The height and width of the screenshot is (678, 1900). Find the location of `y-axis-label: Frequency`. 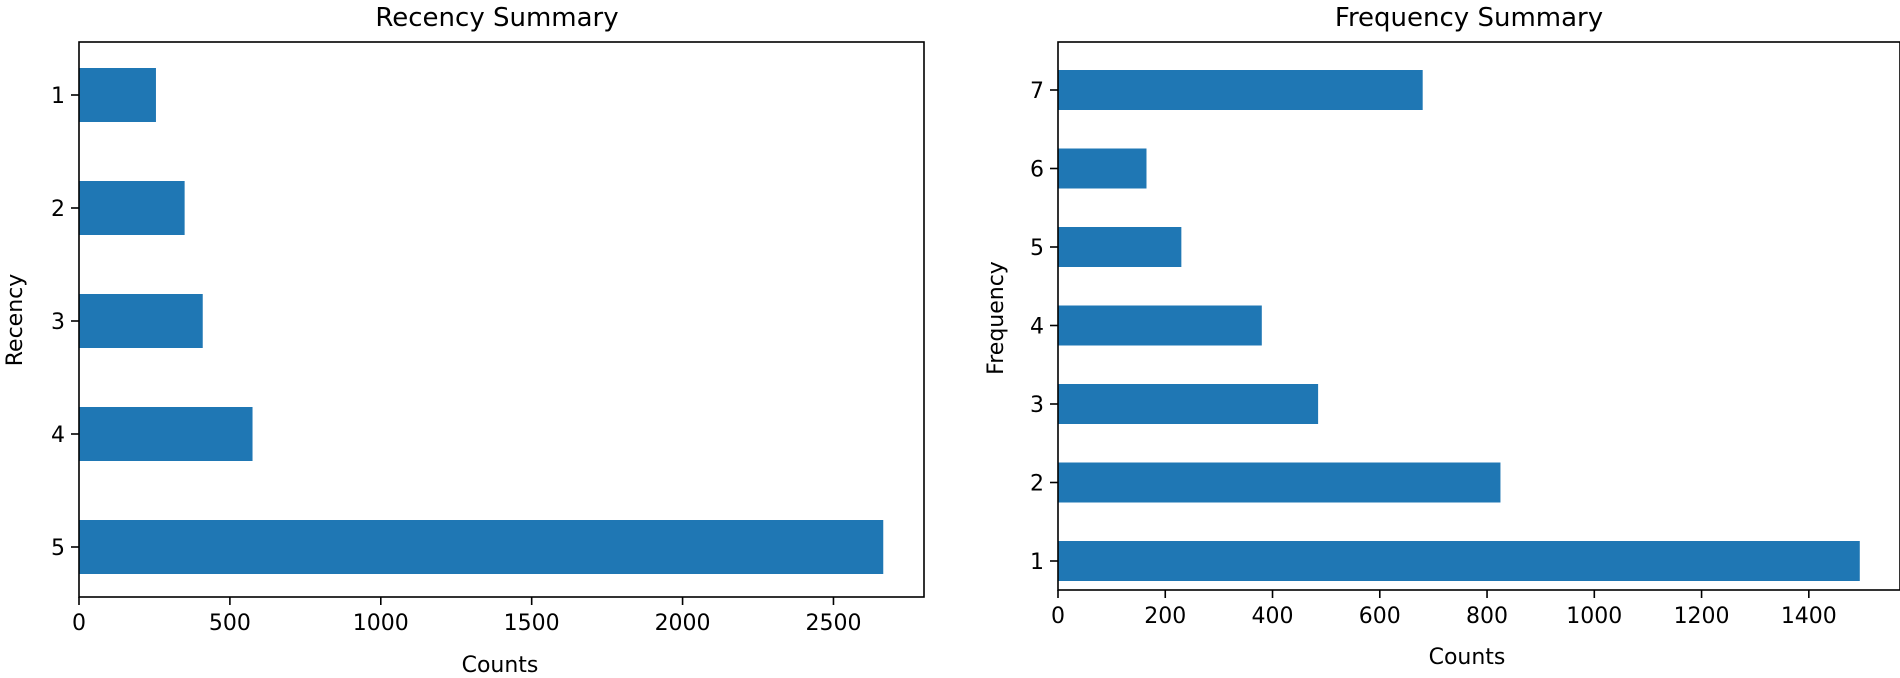

y-axis-label: Frequency is located at coordinates (996, 318).